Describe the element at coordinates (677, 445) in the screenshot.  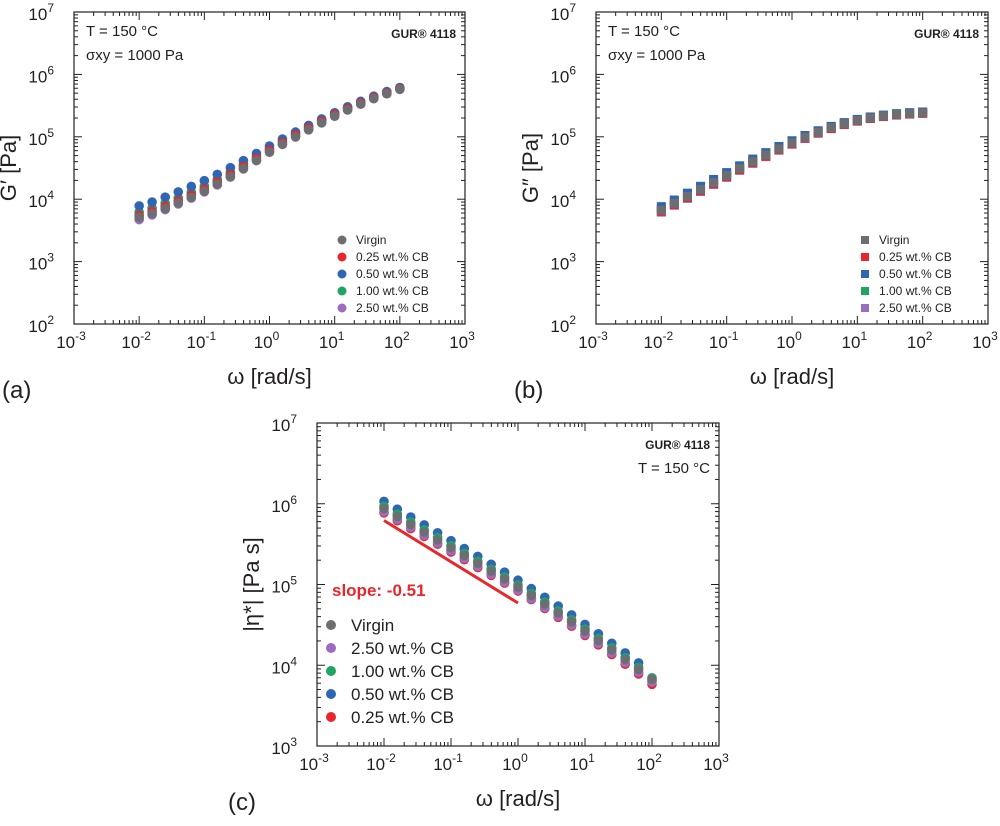
I see `brand-label: GUR® 4118` at that location.